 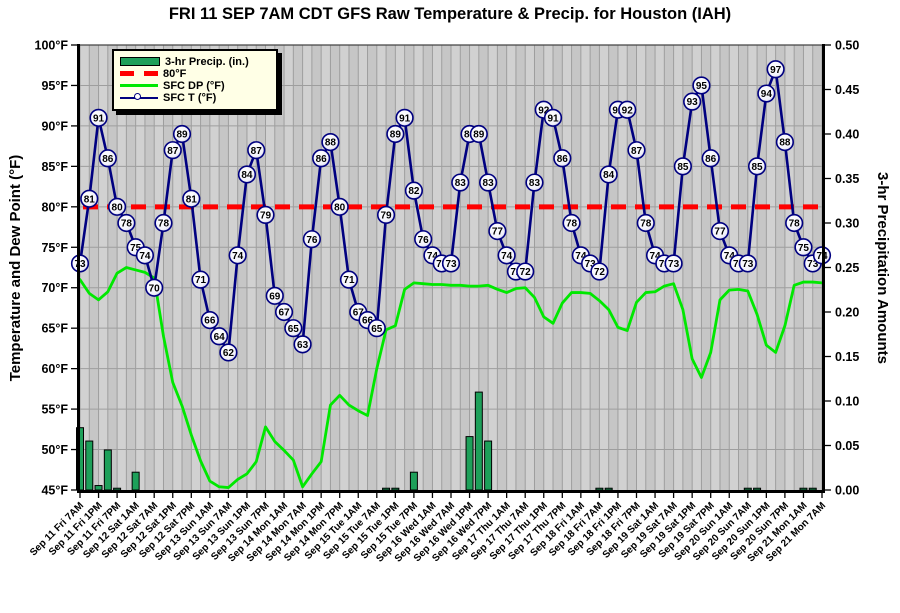 I want to click on legend-item-temperature: SFC T (°F), so click(x=195, y=97).